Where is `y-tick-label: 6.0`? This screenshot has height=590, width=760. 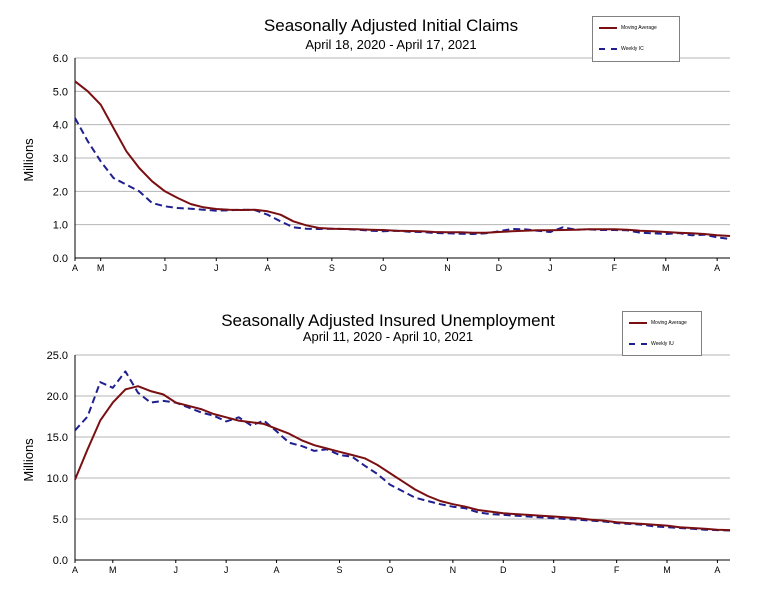
y-tick-label: 6.0 is located at coordinates (60, 59).